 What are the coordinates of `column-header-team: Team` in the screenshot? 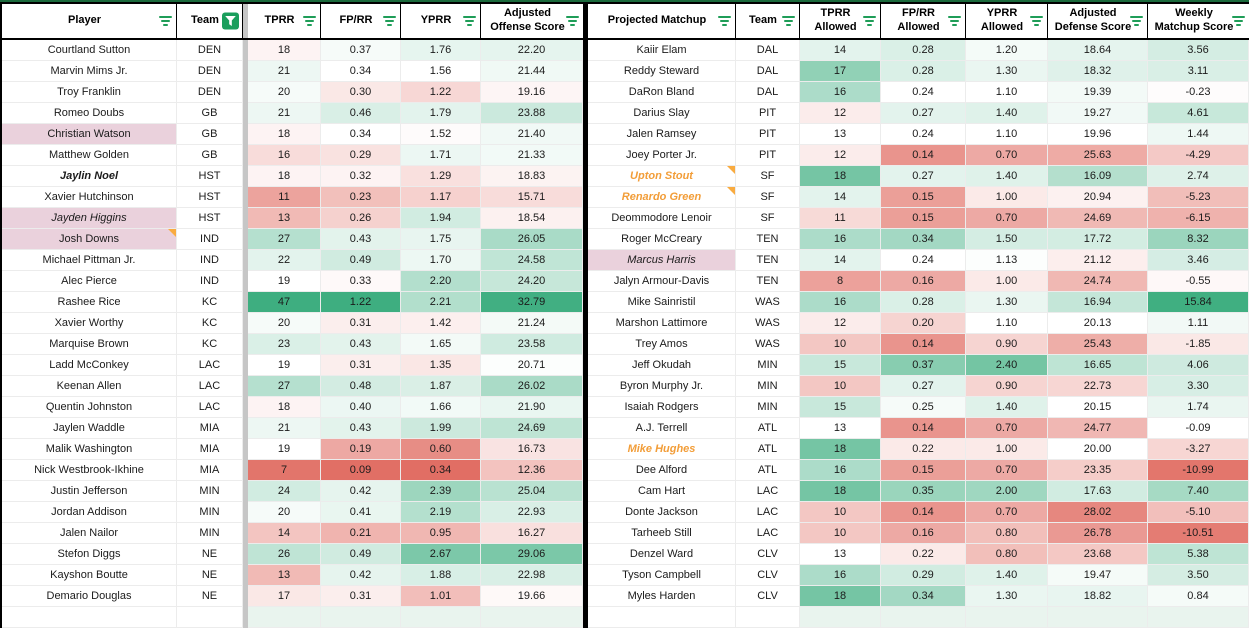 It's located at (210, 21).